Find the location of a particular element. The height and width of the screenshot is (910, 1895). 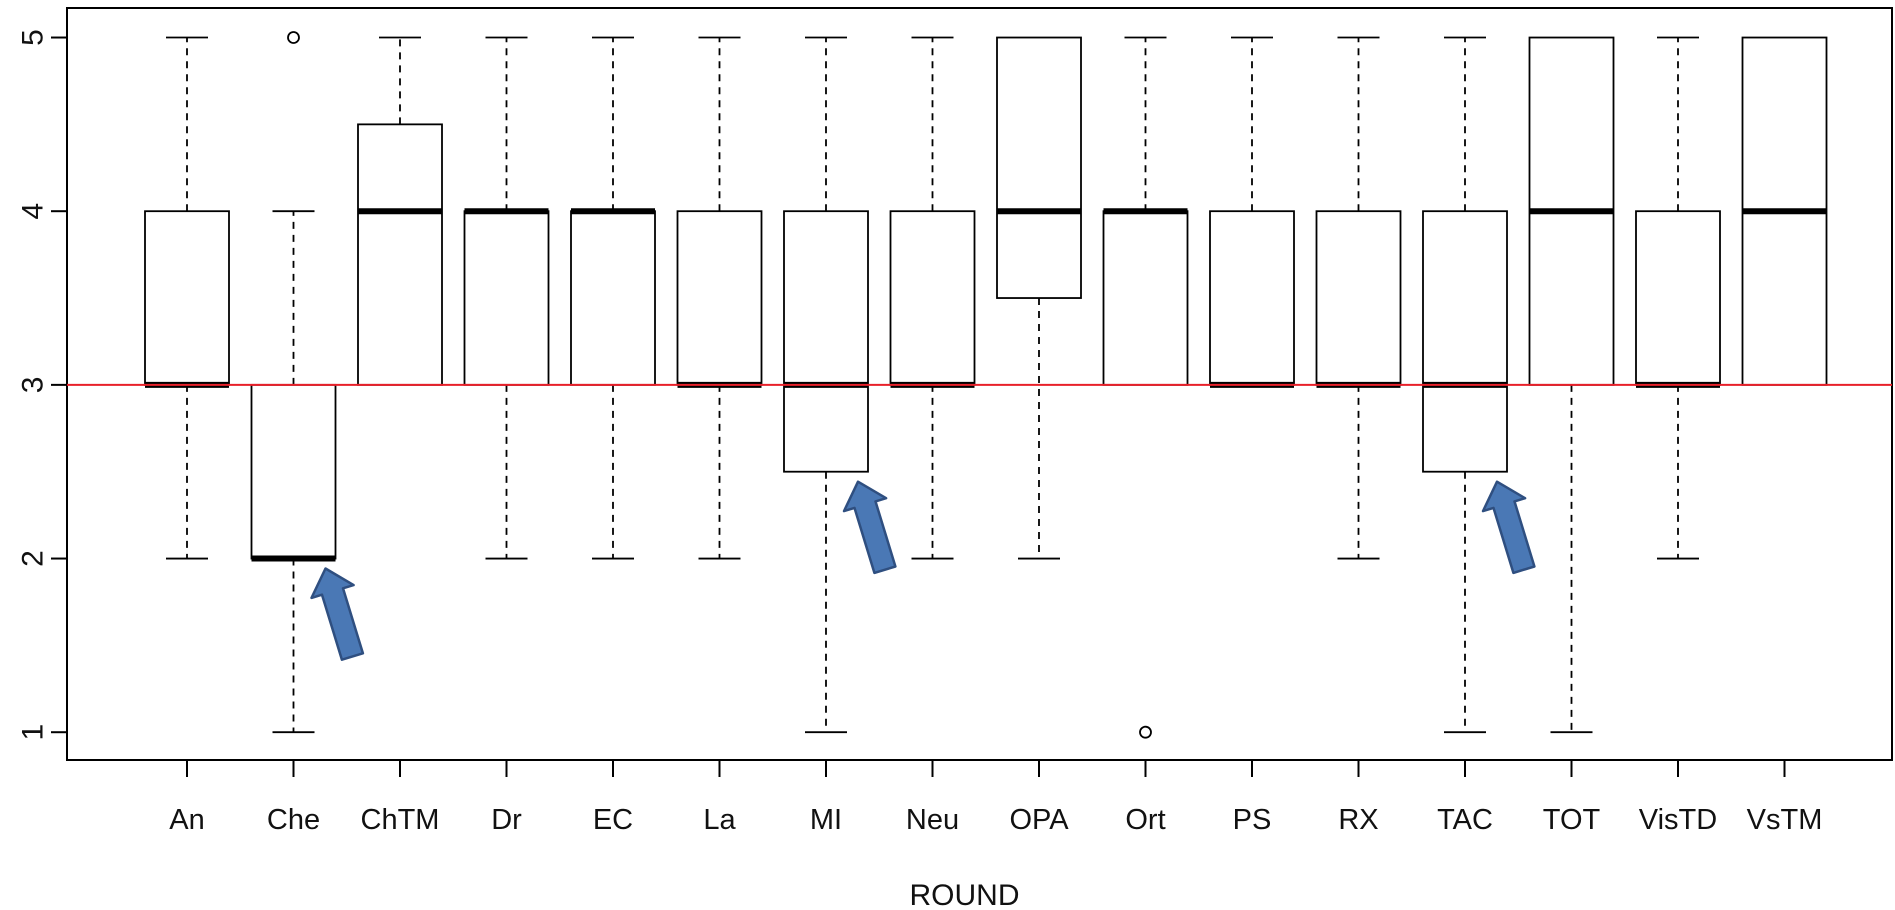

x-tick-label: VsTM is located at coordinates (1785, 820).